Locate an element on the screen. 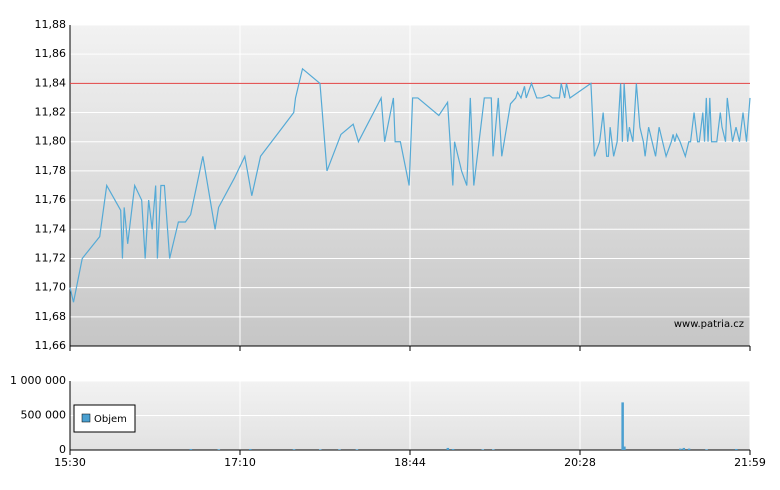 The width and height of the screenshot is (780, 490). y-tick-label: 11,68 is located at coordinates (51, 316).